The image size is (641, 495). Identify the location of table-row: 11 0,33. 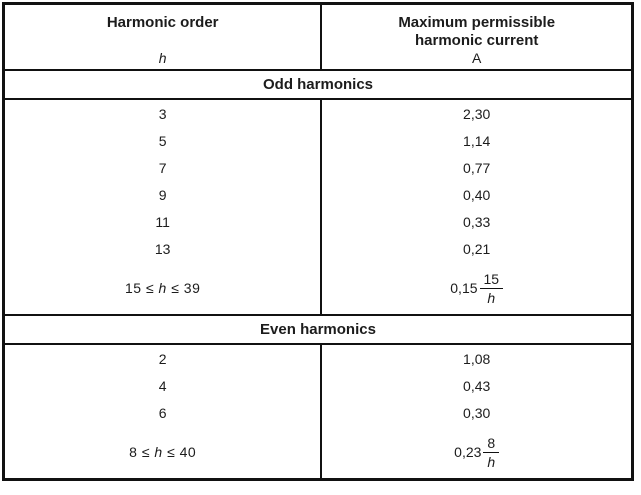
(318, 221).